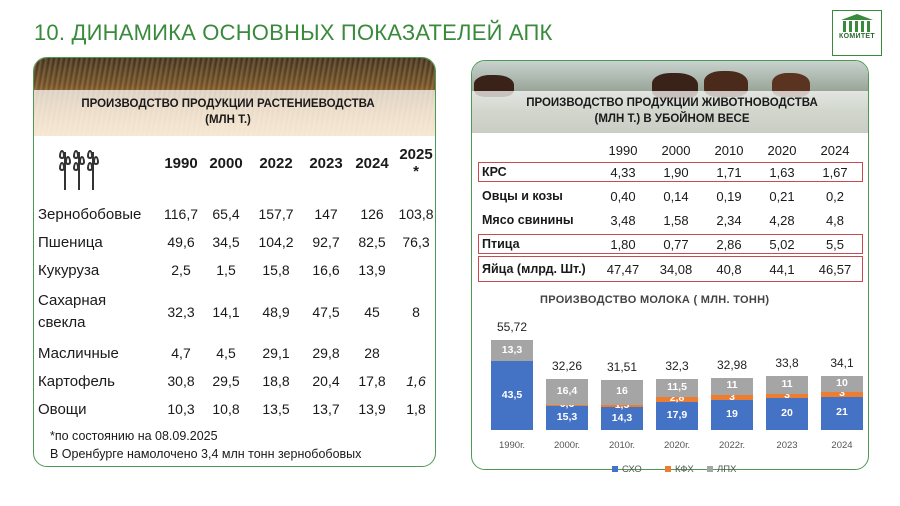 Image resolution: width=900 pixels, height=506 pixels. I want to click on segment-value-label: 21, so click(842, 412).